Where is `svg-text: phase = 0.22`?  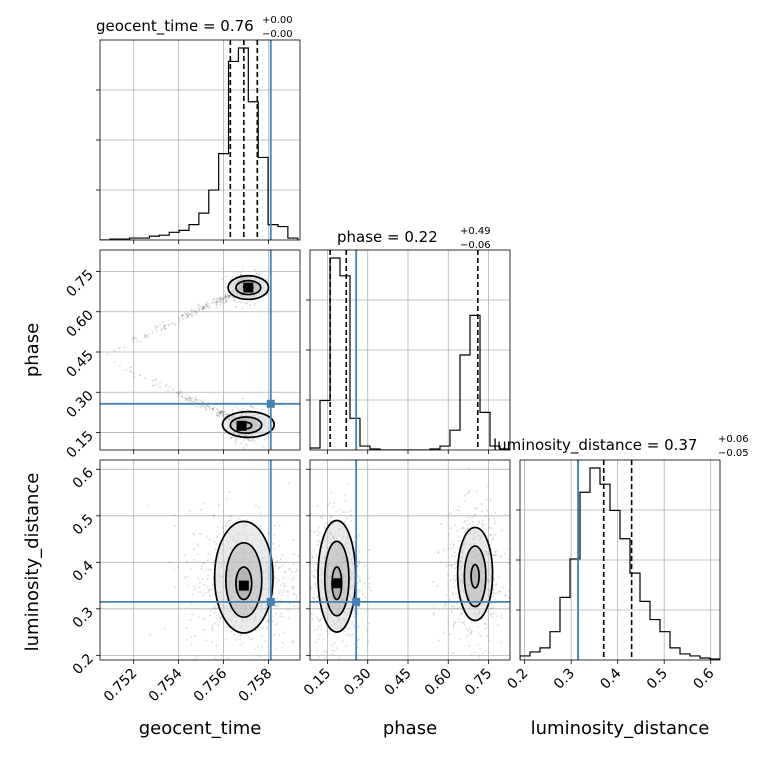
svg-text: phase = 0.22 is located at coordinates (387, 237).